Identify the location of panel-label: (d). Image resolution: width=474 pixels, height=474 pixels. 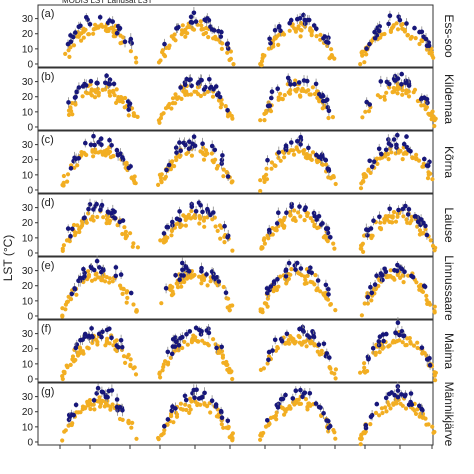
(47, 203).